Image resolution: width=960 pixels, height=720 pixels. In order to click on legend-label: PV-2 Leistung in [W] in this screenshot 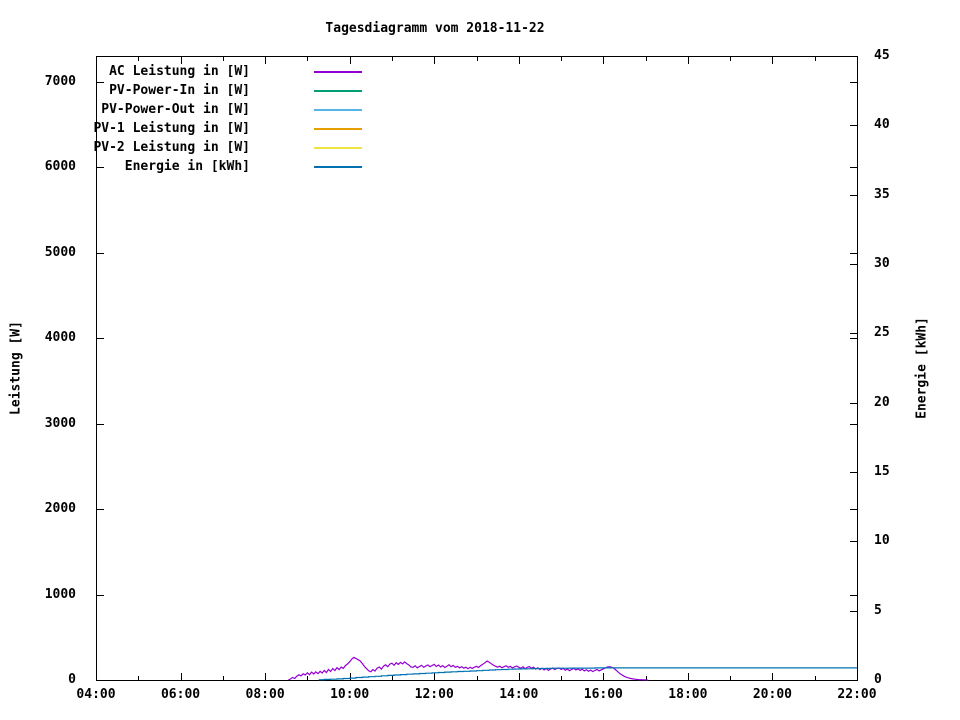, I will do `click(171, 147)`.